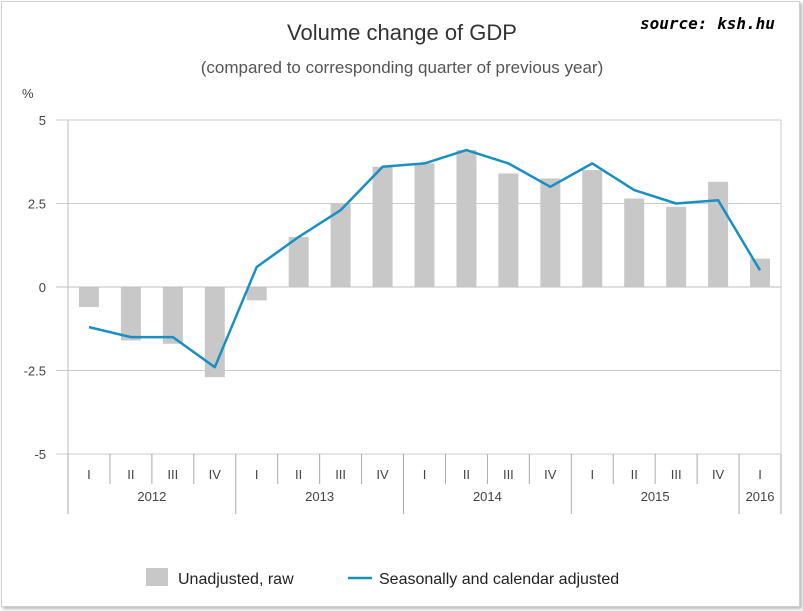  I want to click on chart-title: Volume change of GDP, so click(402, 32).